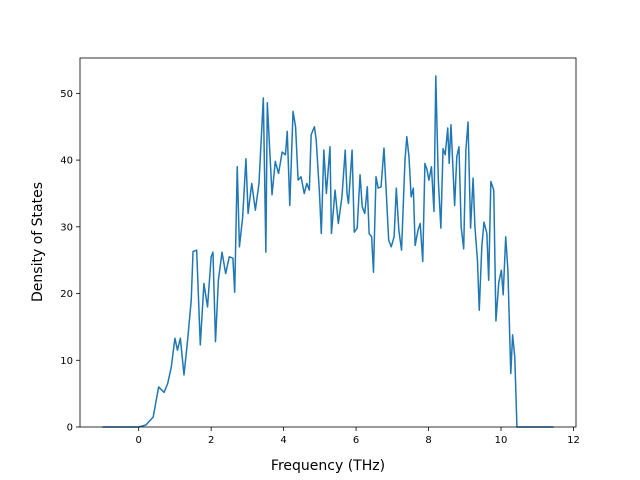 The height and width of the screenshot is (480, 640). What do you see at coordinates (283, 440) in the screenshot?
I see `x-tick-label: 4` at bounding box center [283, 440].